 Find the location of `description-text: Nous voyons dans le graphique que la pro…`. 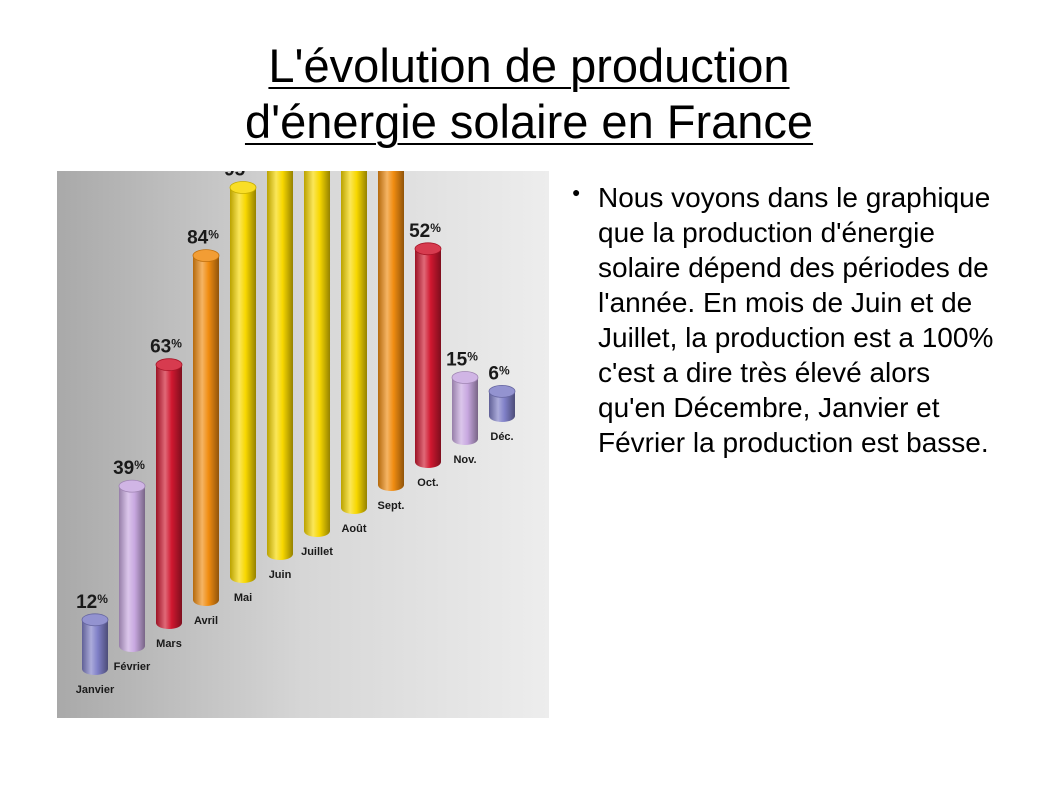

description-text: Nous voyons dans le graphique que la pro… is located at coordinates (796, 320).